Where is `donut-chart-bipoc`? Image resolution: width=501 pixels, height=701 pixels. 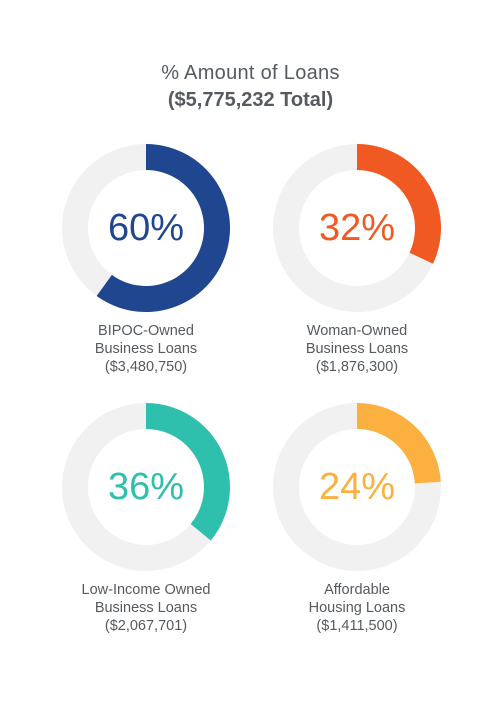 donut-chart-bipoc is located at coordinates (146, 228).